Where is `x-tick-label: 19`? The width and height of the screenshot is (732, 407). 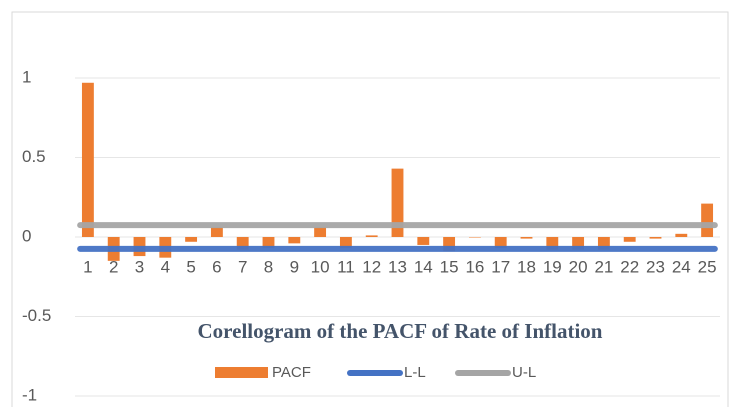 x-tick-label: 19 is located at coordinates (552, 266).